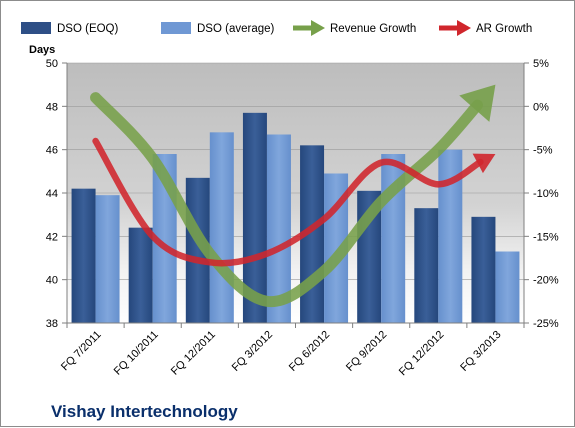  What do you see at coordinates (252, 351) in the screenshot?
I see `x-tick-label: FQ 3/2012` at bounding box center [252, 351].